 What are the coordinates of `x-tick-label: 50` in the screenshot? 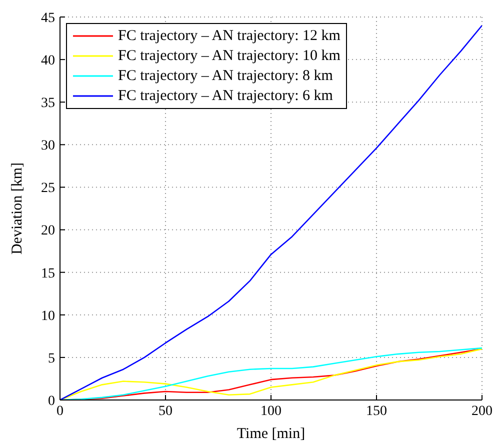 It's located at (165, 411).